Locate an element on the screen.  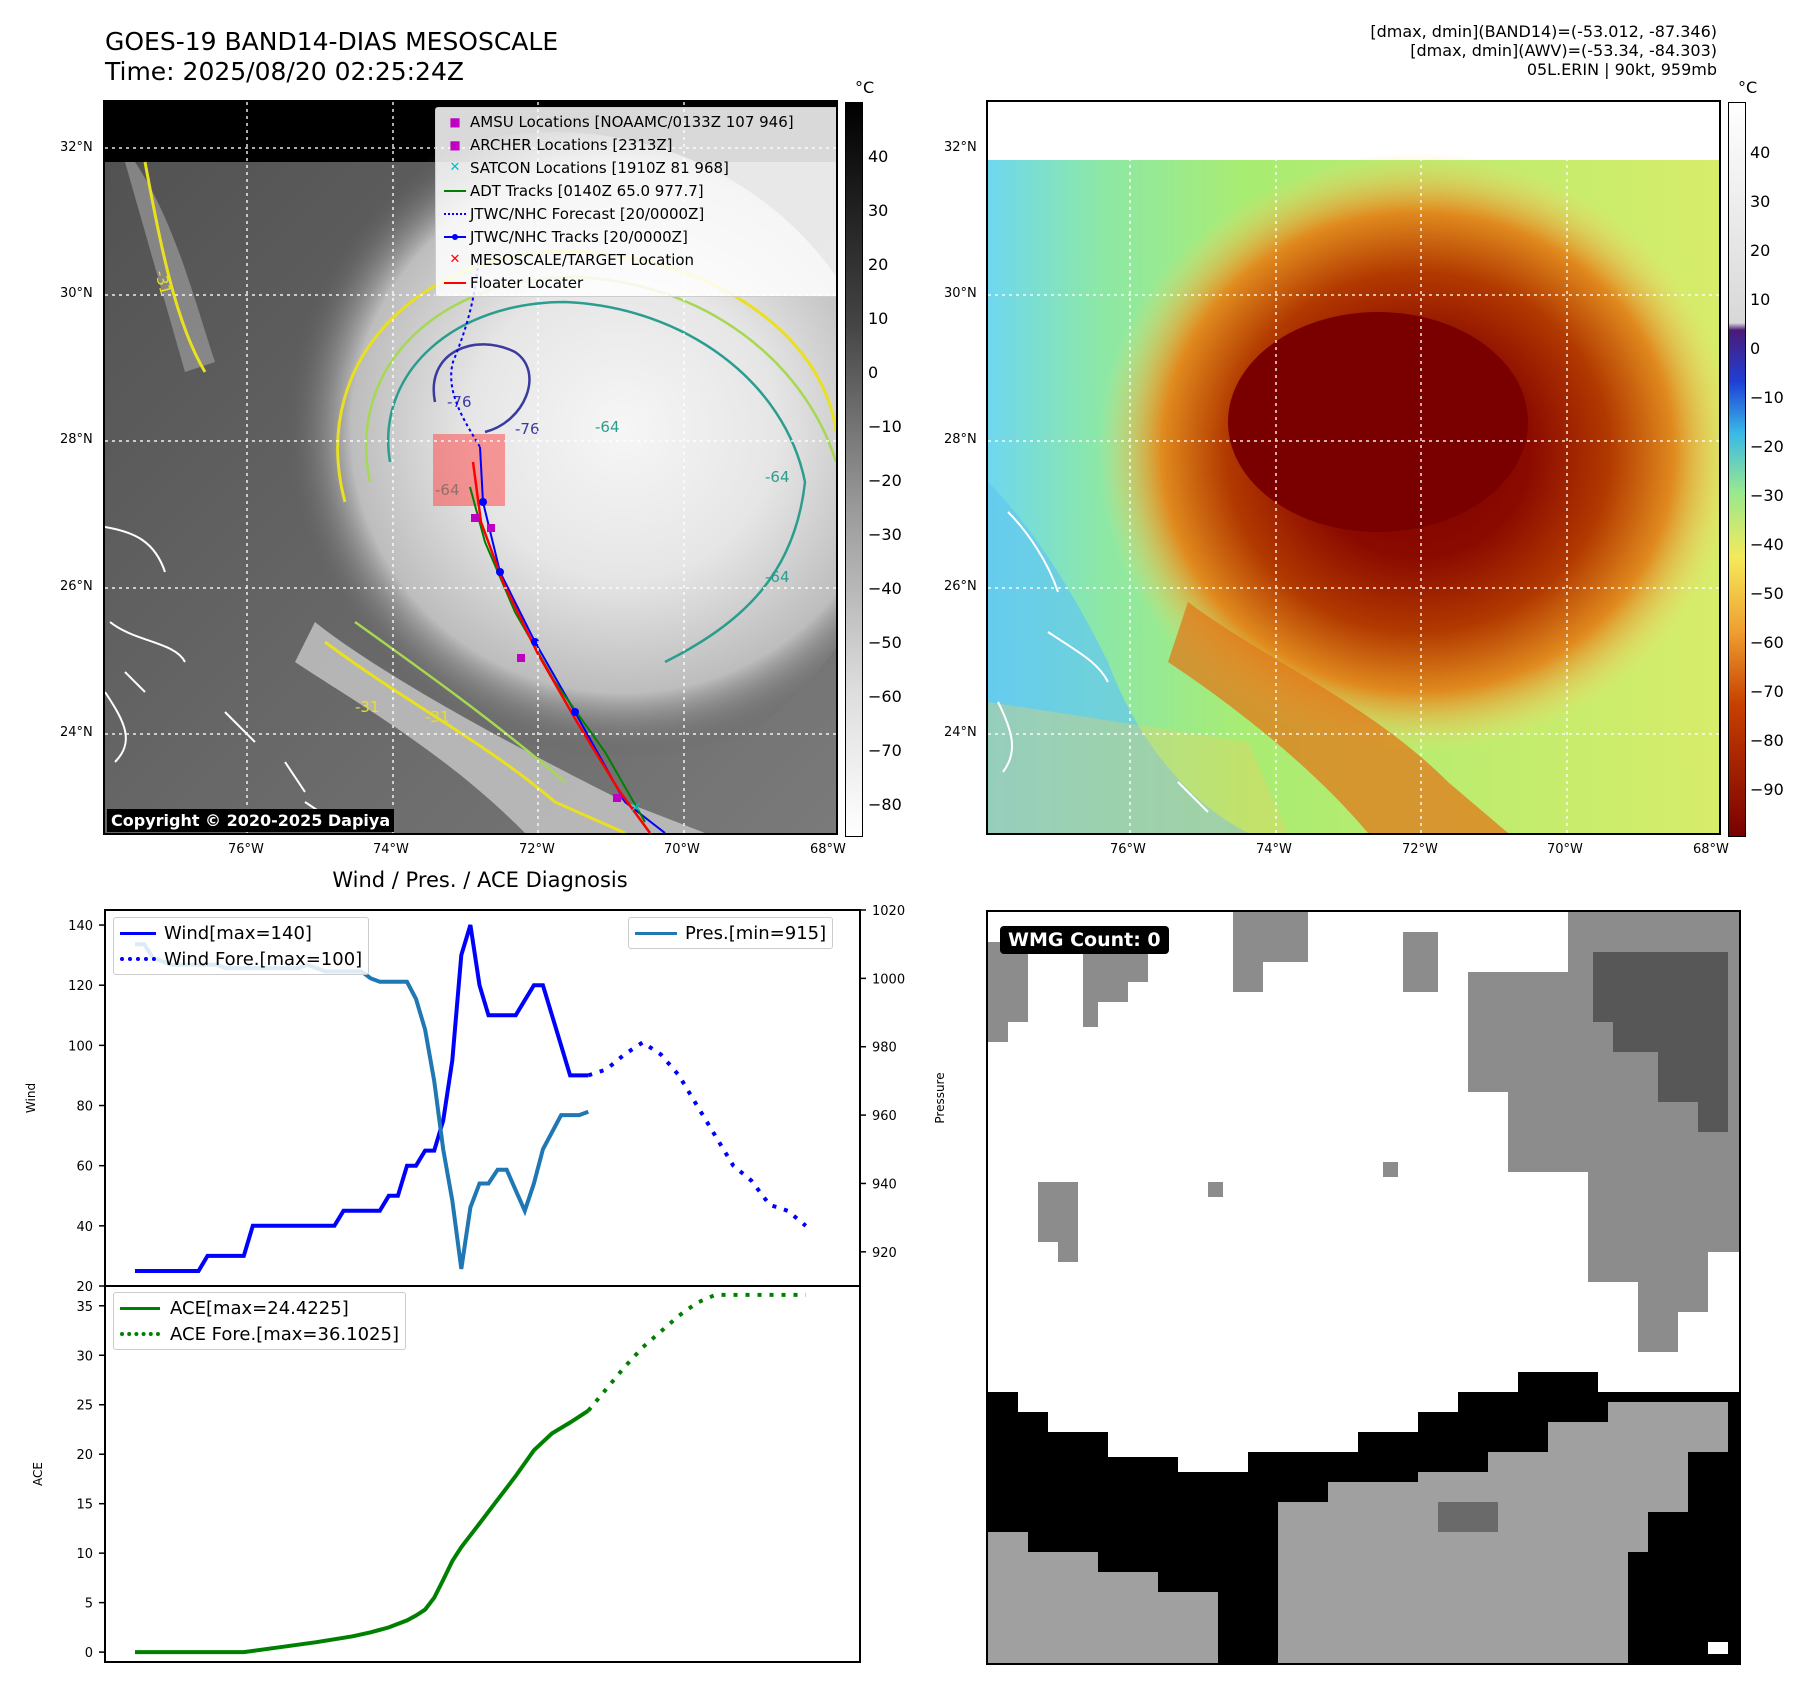
ace-axis-label: ACE is located at coordinates (38, 1474).